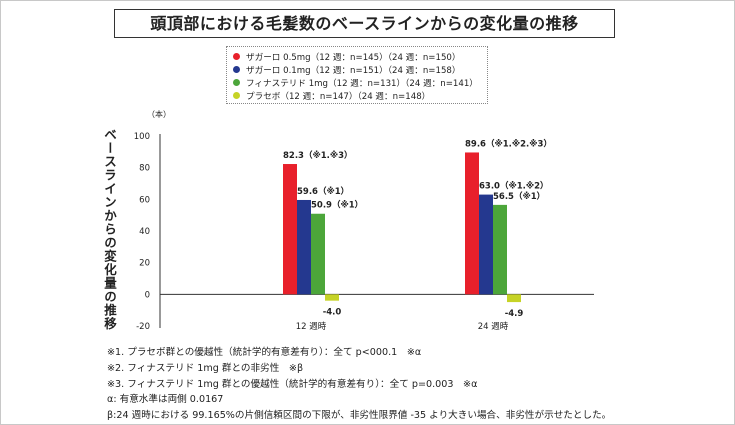  I want to click on y-tick-label: 100, so click(142, 137).